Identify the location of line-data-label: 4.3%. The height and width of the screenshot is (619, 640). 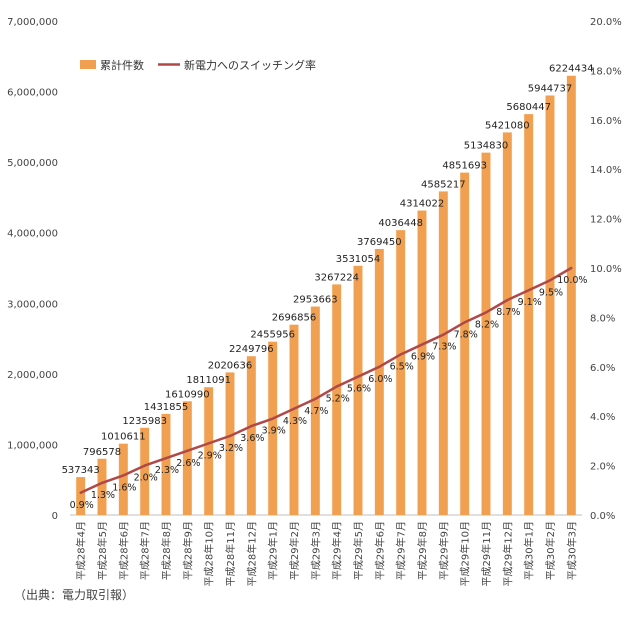
(295, 421).